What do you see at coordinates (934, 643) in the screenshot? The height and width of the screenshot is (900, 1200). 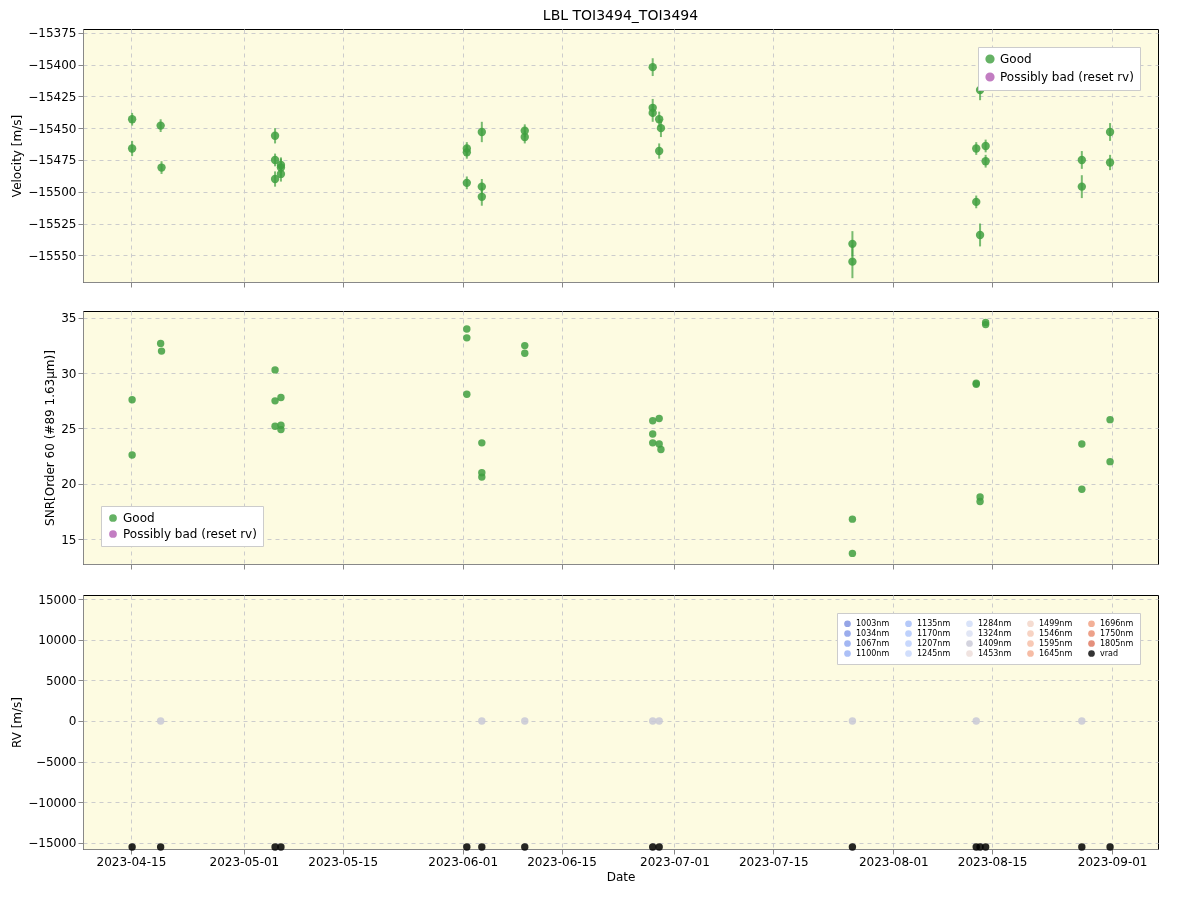 I see `legend-label: 1207nm` at bounding box center [934, 643].